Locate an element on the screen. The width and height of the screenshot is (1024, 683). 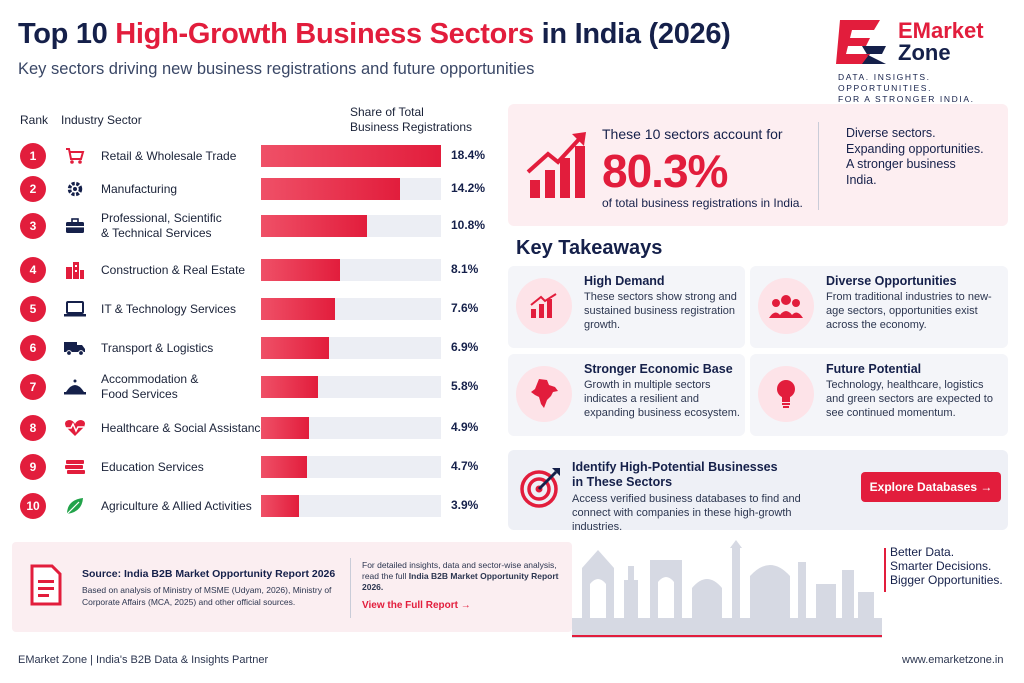
stat-divider is located at coordinates (818, 166).